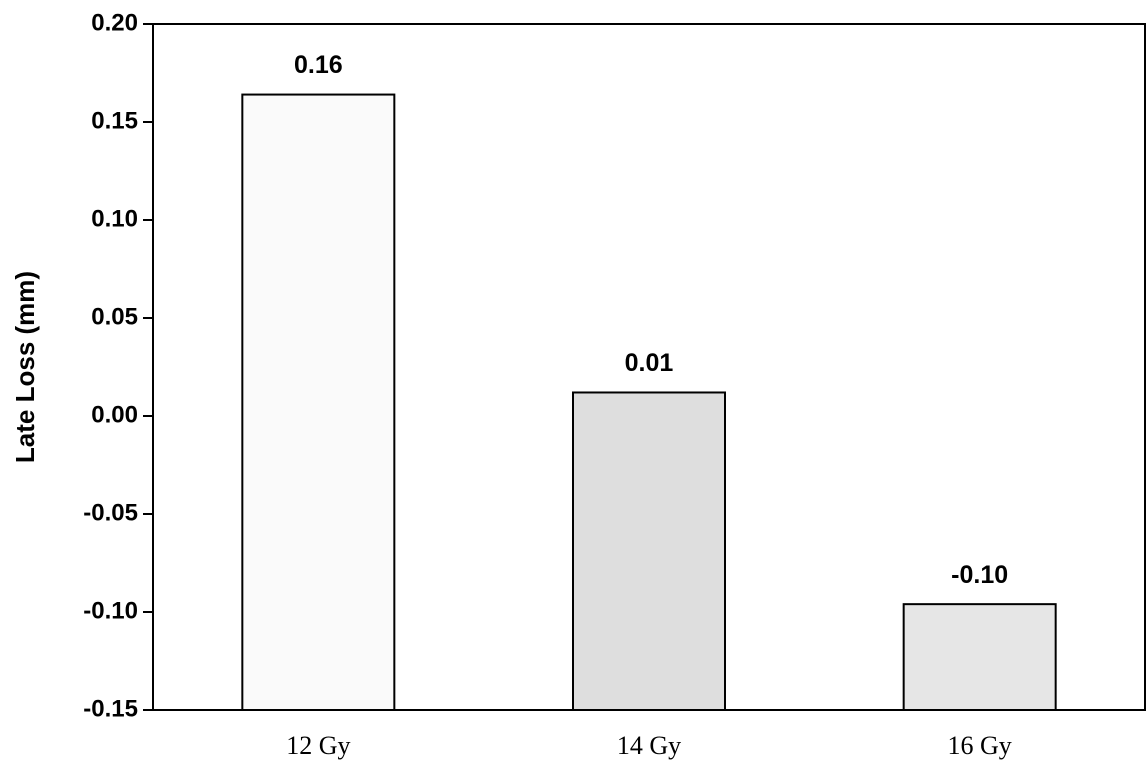 The image size is (1148, 771). What do you see at coordinates (980, 745) in the screenshot?
I see `x-category-label: 16 Gy` at bounding box center [980, 745].